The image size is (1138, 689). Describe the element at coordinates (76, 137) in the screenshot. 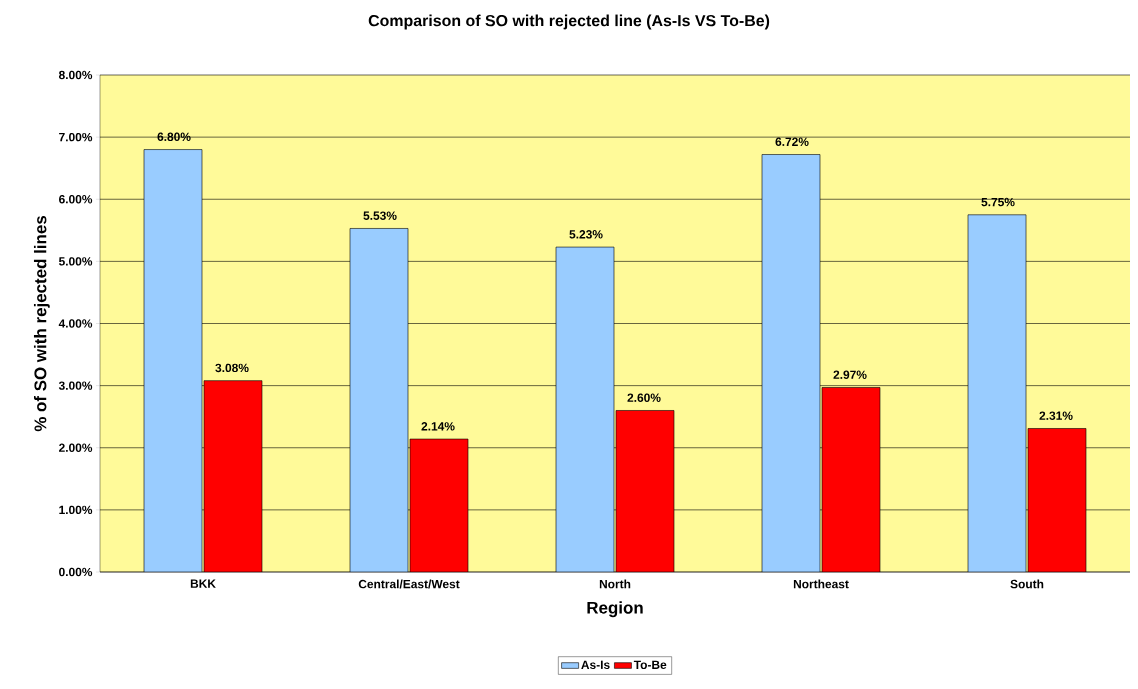

I see `y-tick-label: 7.00%` at that location.